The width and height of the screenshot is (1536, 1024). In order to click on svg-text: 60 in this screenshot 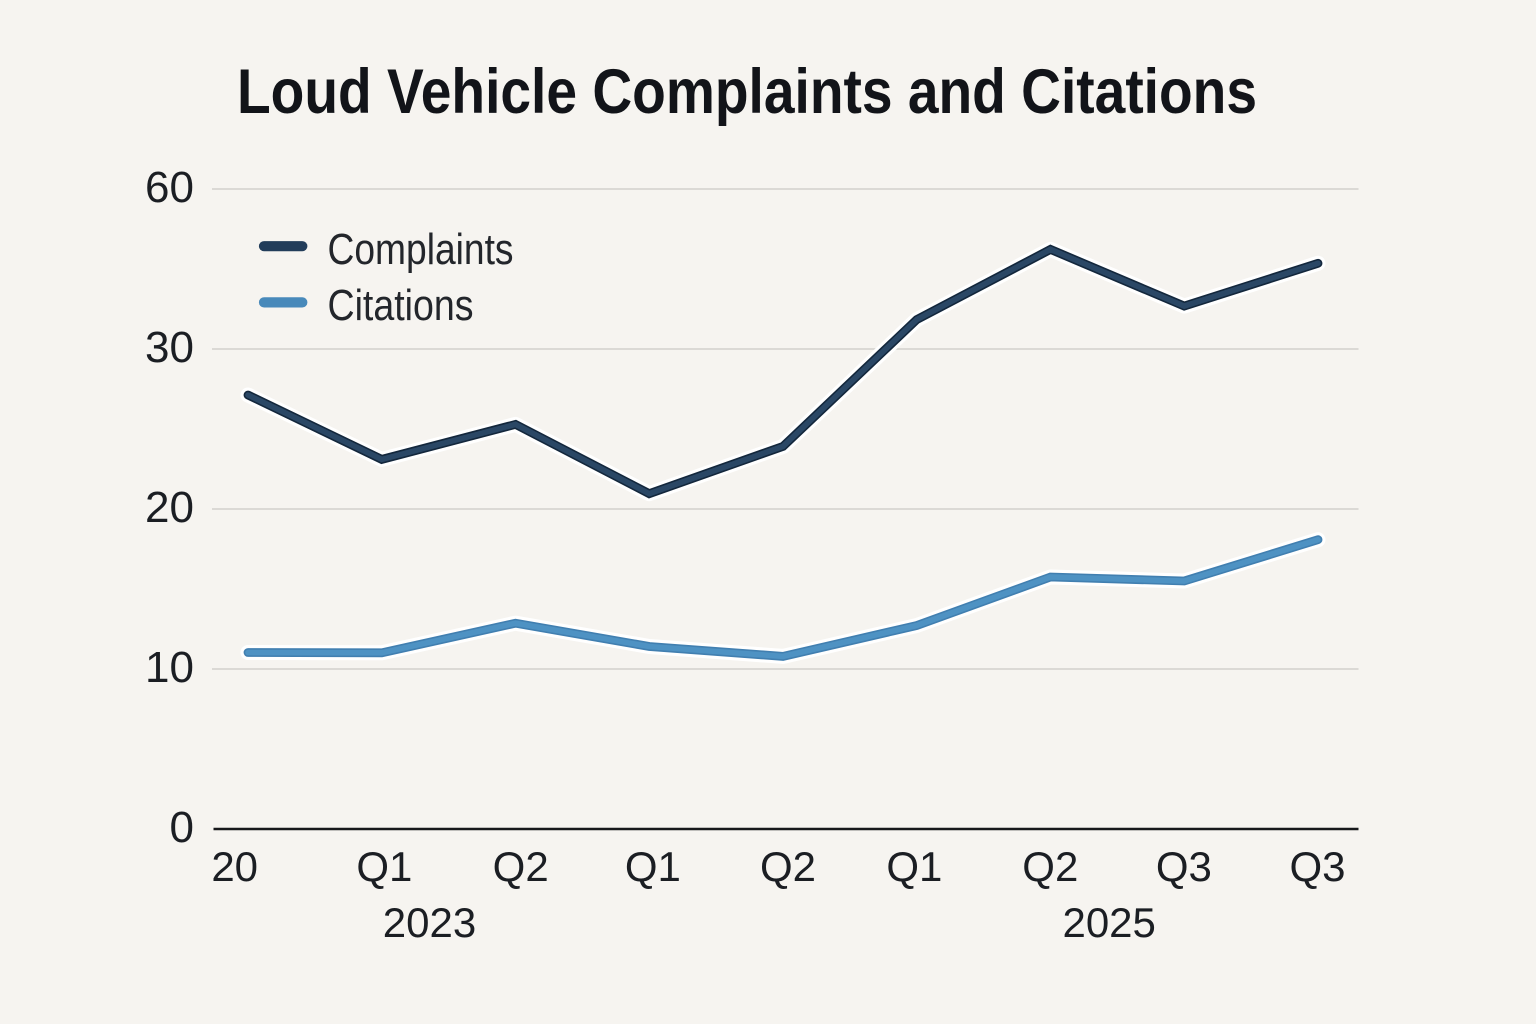, I will do `click(169, 187)`.